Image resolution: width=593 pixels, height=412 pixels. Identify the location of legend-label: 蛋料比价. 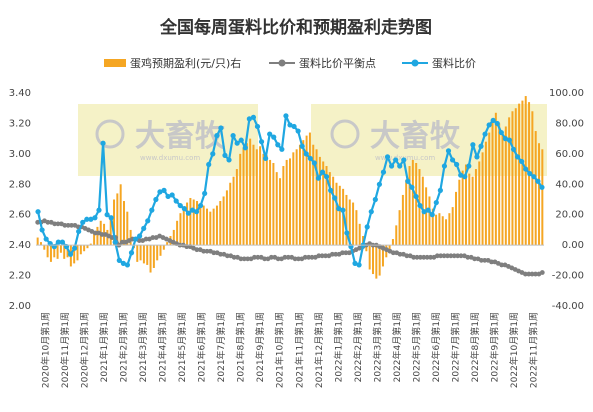
(454, 63).